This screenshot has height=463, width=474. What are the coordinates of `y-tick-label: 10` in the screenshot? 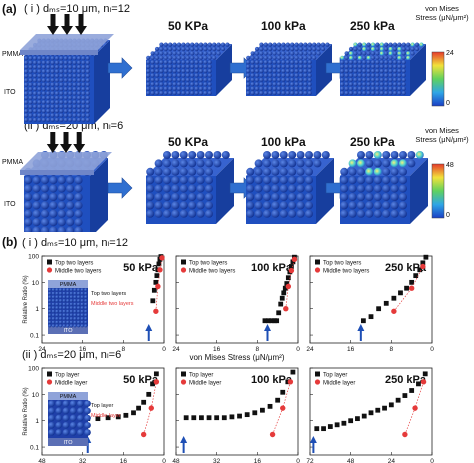 It's located at (36, 395).